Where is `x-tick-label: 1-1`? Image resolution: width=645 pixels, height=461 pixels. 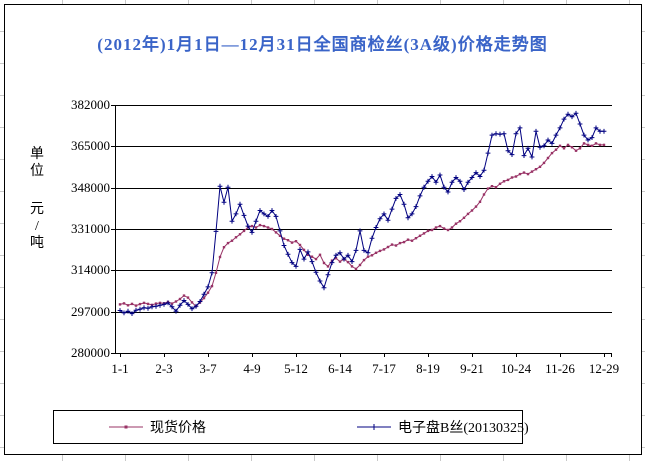 x-tick-label: 1-1 is located at coordinates (120, 368).